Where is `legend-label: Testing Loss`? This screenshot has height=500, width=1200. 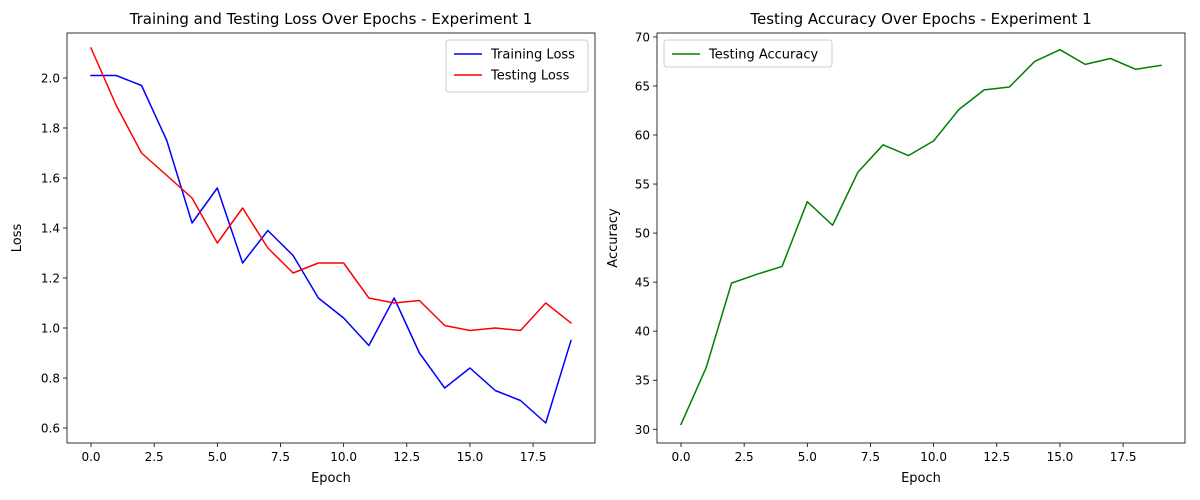 legend-label: Testing Loss is located at coordinates (530, 76).